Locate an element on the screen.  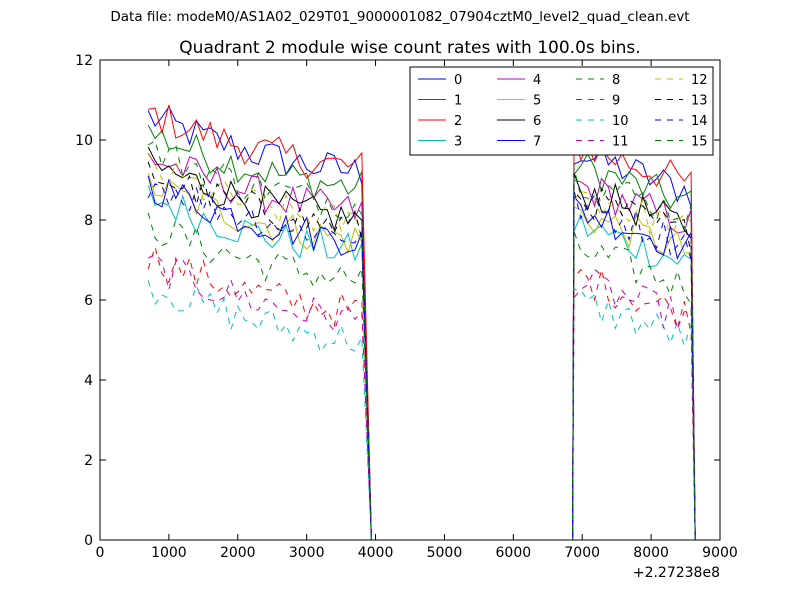
x-tick-label: 1000 is located at coordinates (169, 553).